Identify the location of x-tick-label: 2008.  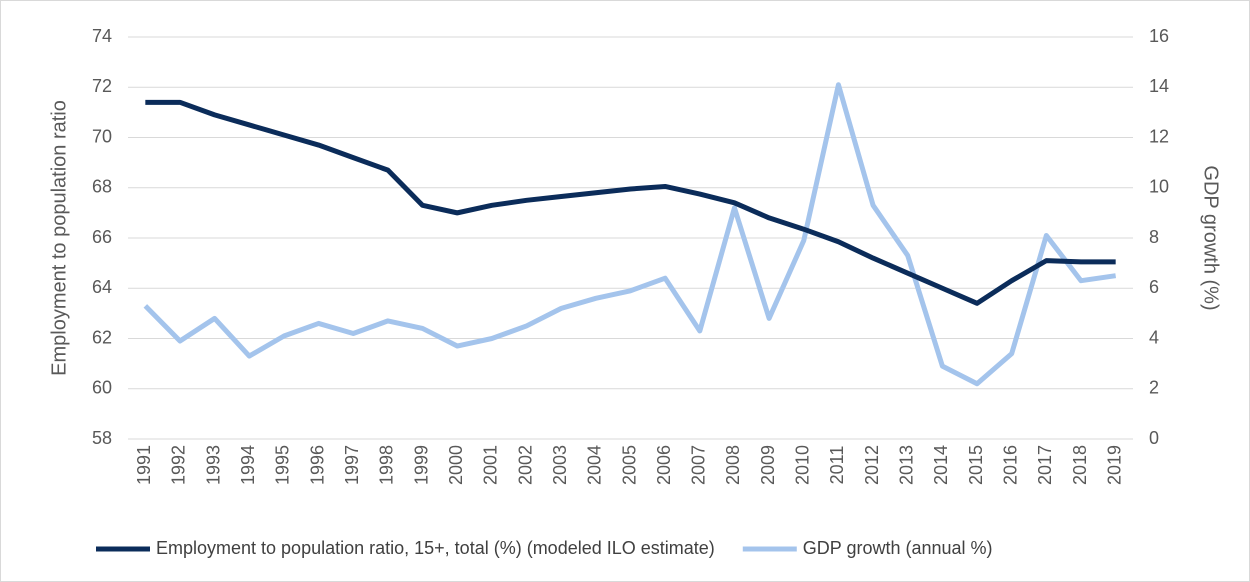
(733, 465).